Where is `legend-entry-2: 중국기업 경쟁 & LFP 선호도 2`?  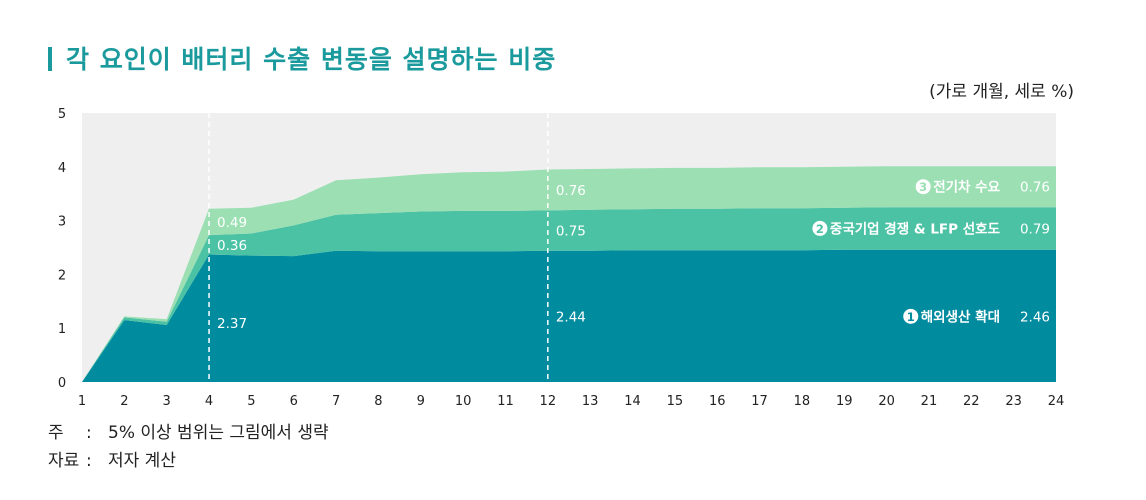
legend-entry-2: 중국기업 경쟁 & LFP 선호도 2 is located at coordinates (906, 228).